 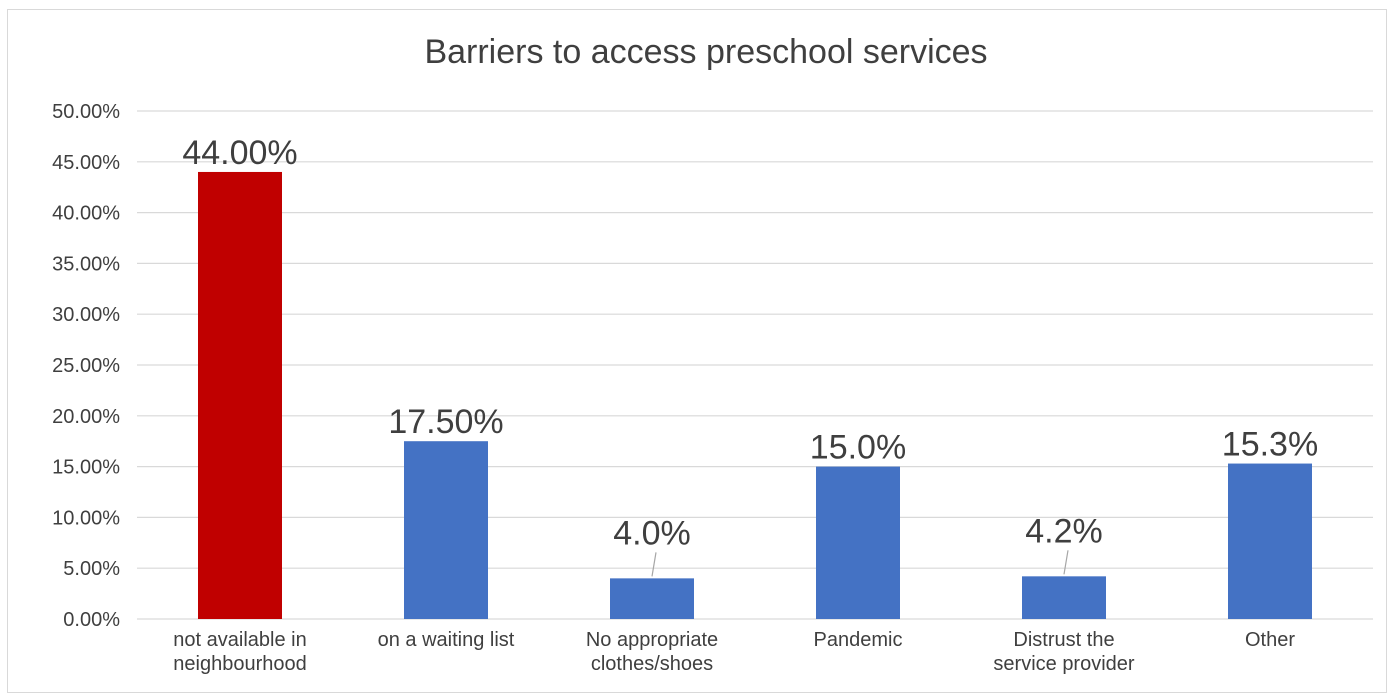 I want to click on x-tick-label: No appropriate, so click(x=652, y=640).